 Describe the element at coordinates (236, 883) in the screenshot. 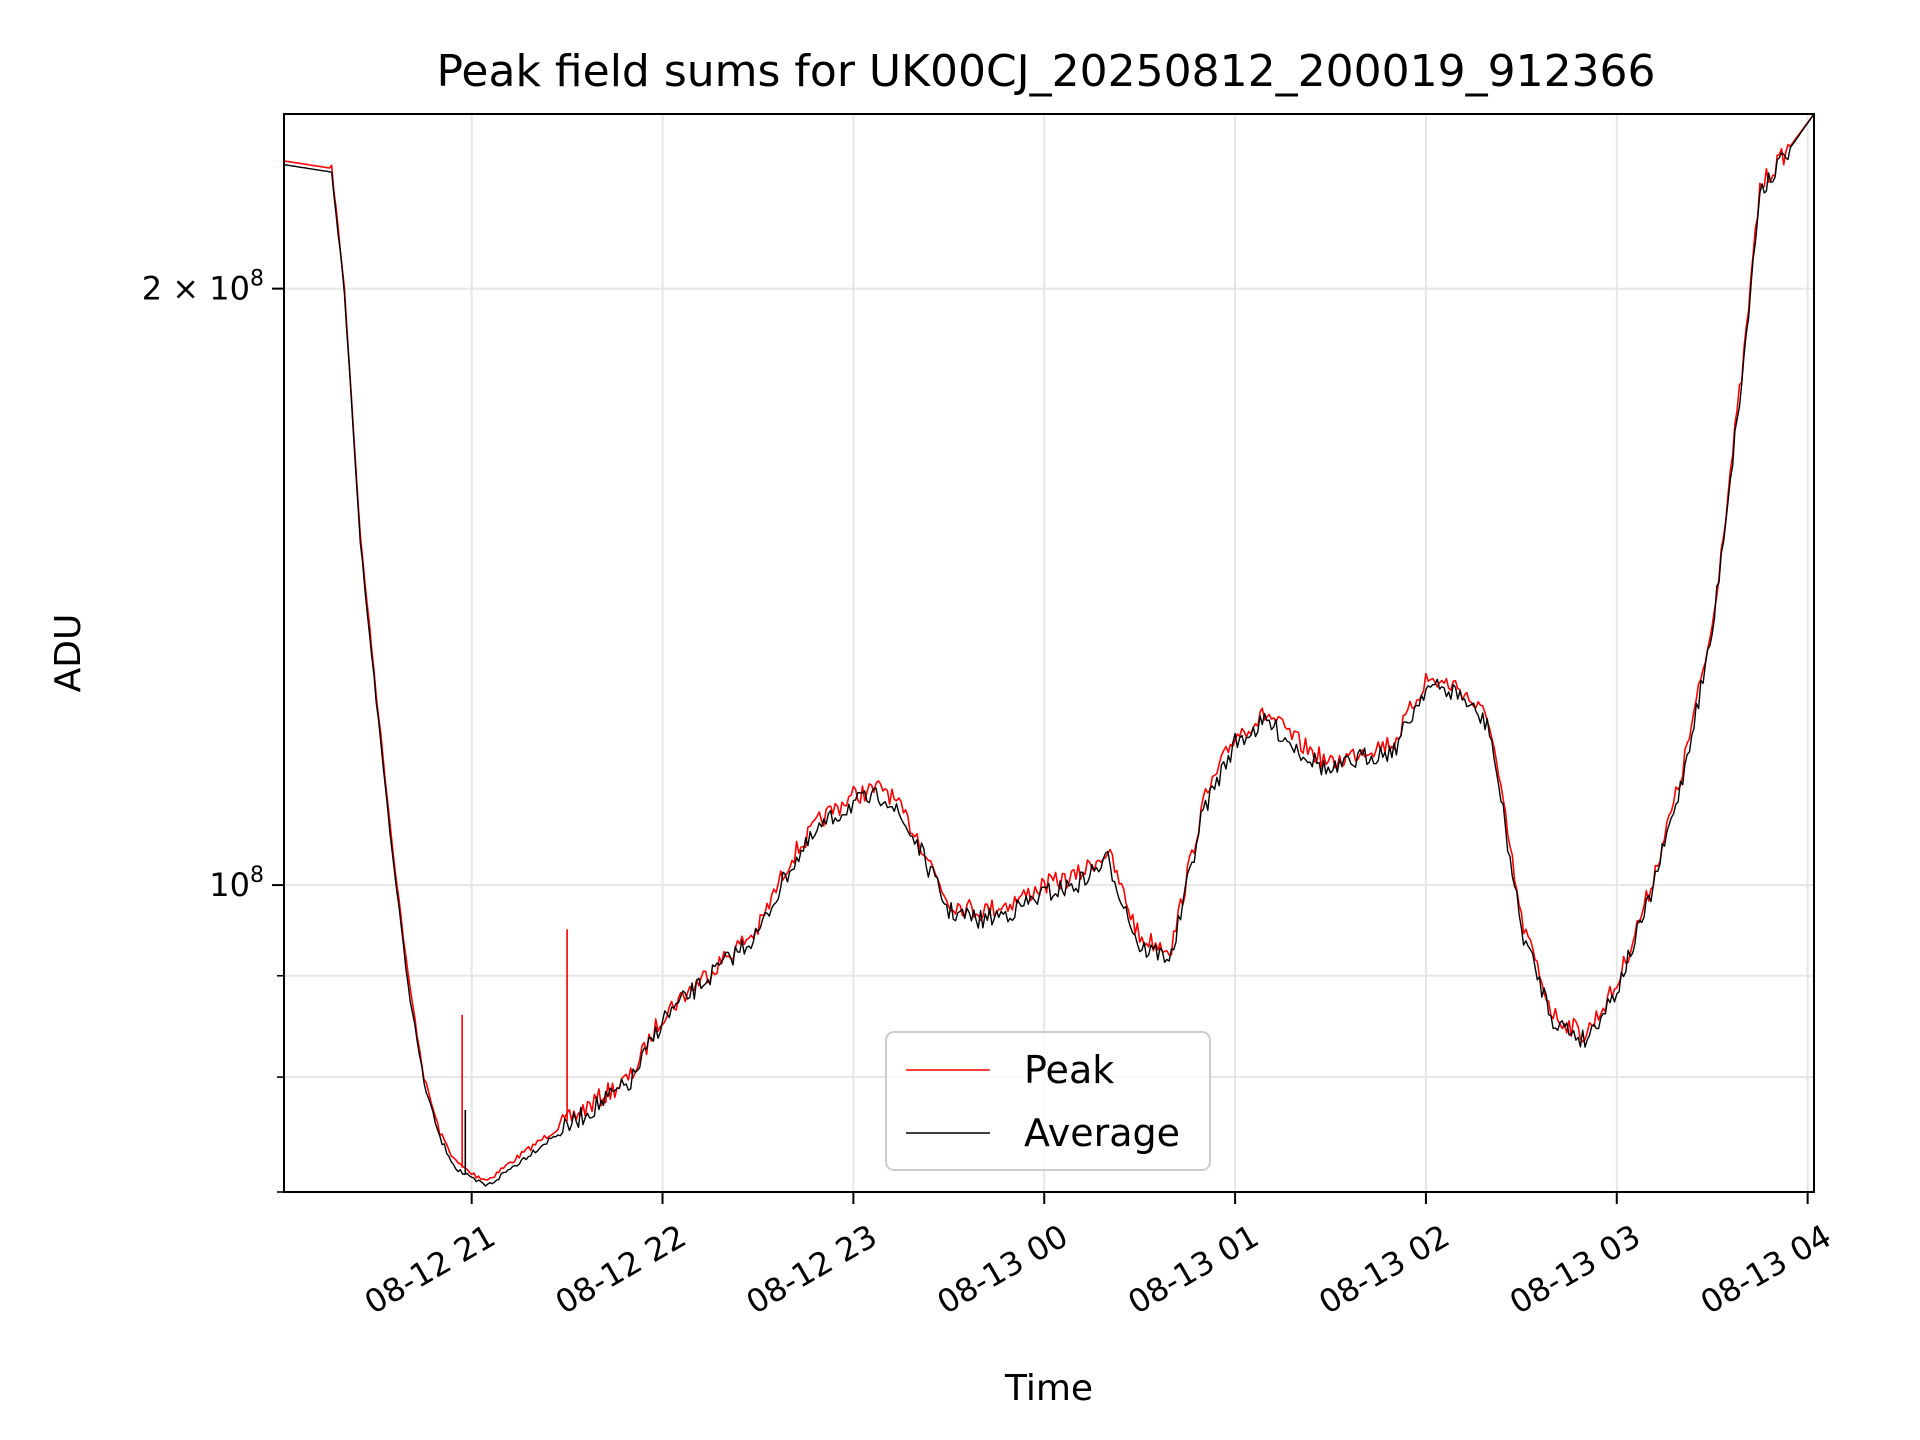

I see `y-tick-label: 108` at that location.